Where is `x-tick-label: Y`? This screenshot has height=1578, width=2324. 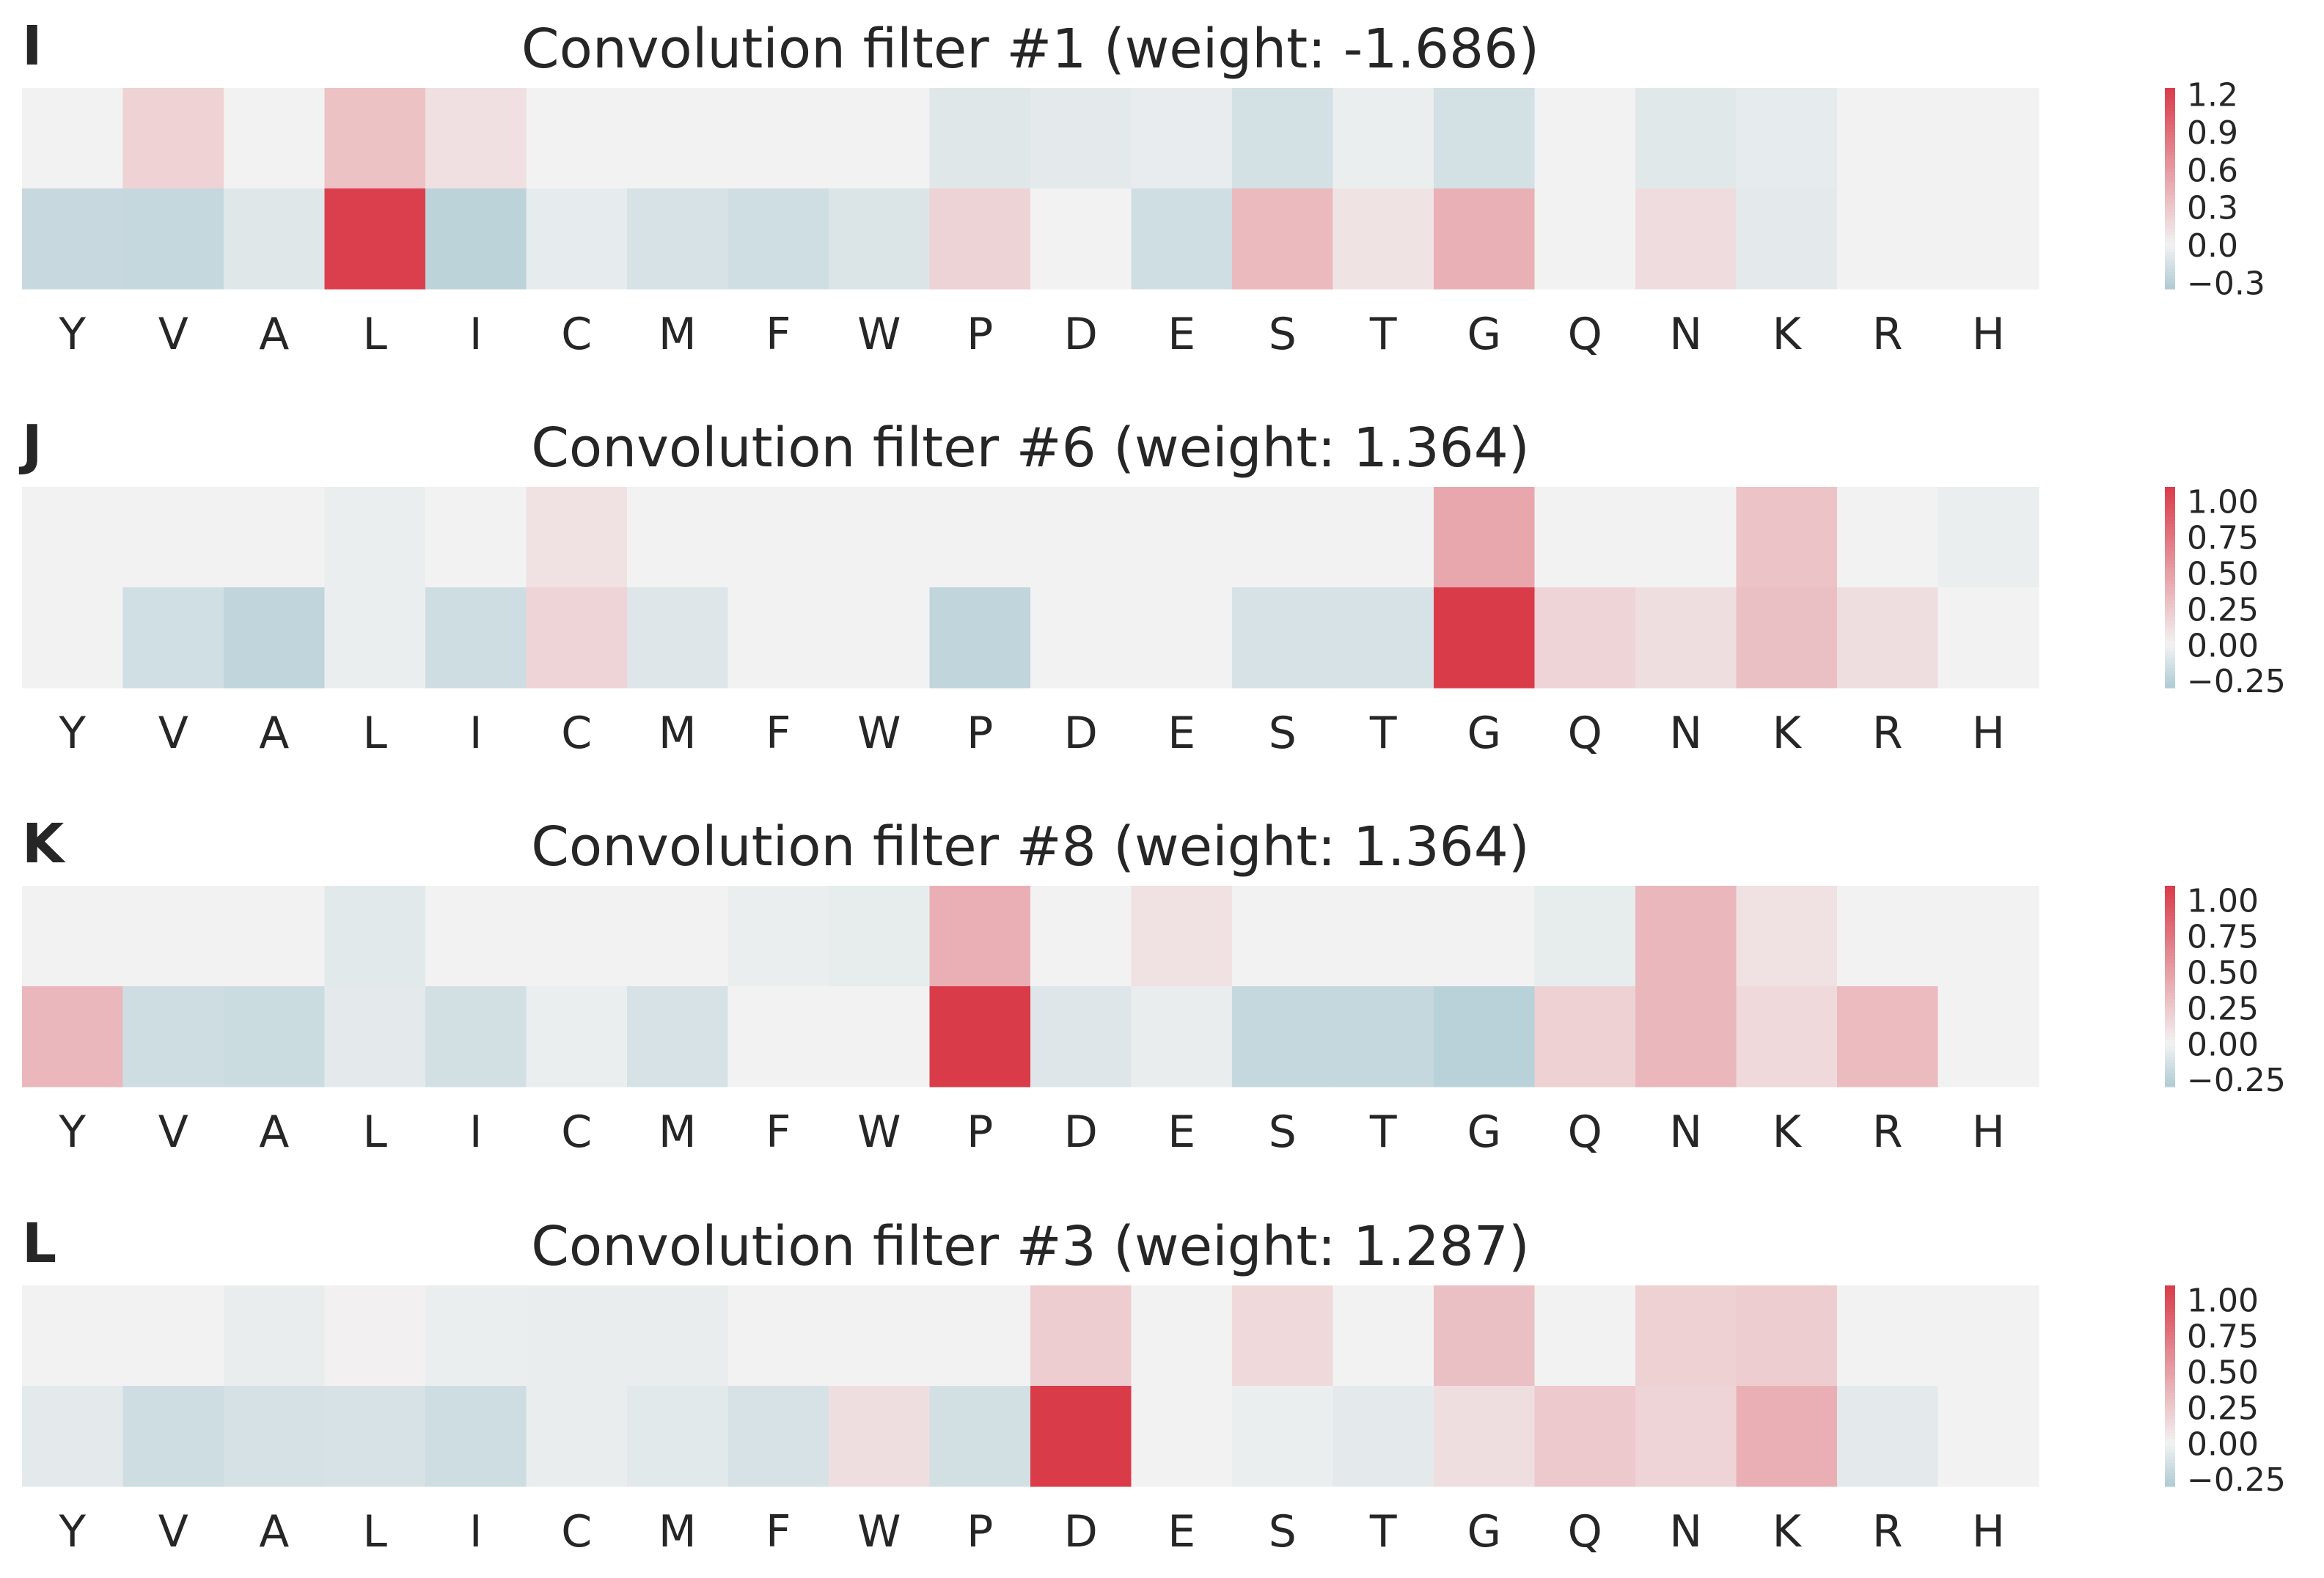 x-tick-label: Y is located at coordinates (72, 733).